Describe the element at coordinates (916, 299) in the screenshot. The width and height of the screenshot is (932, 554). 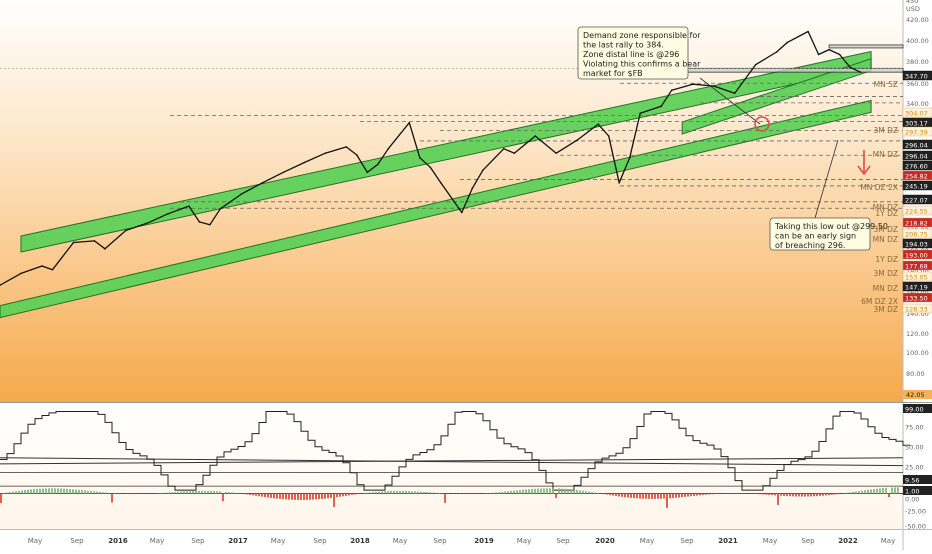
I see `price-label: 133.50` at that location.